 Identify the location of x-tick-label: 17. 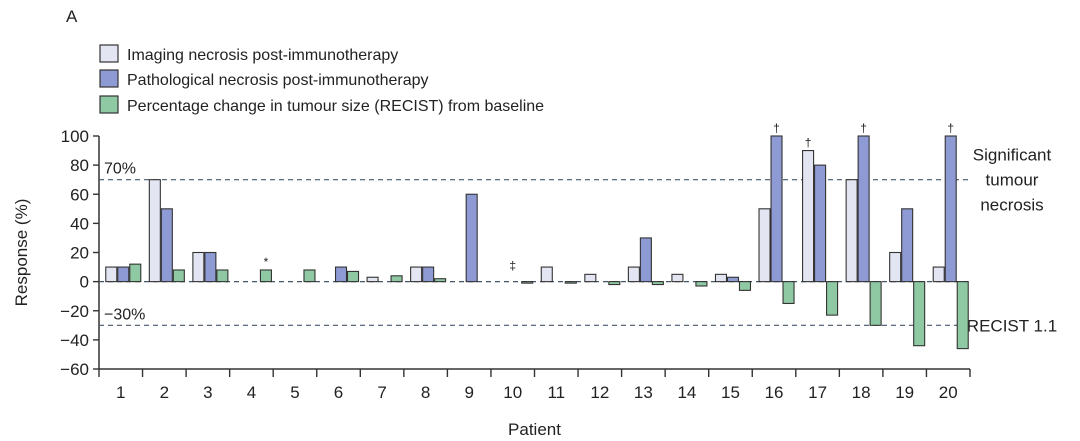
(817, 392).